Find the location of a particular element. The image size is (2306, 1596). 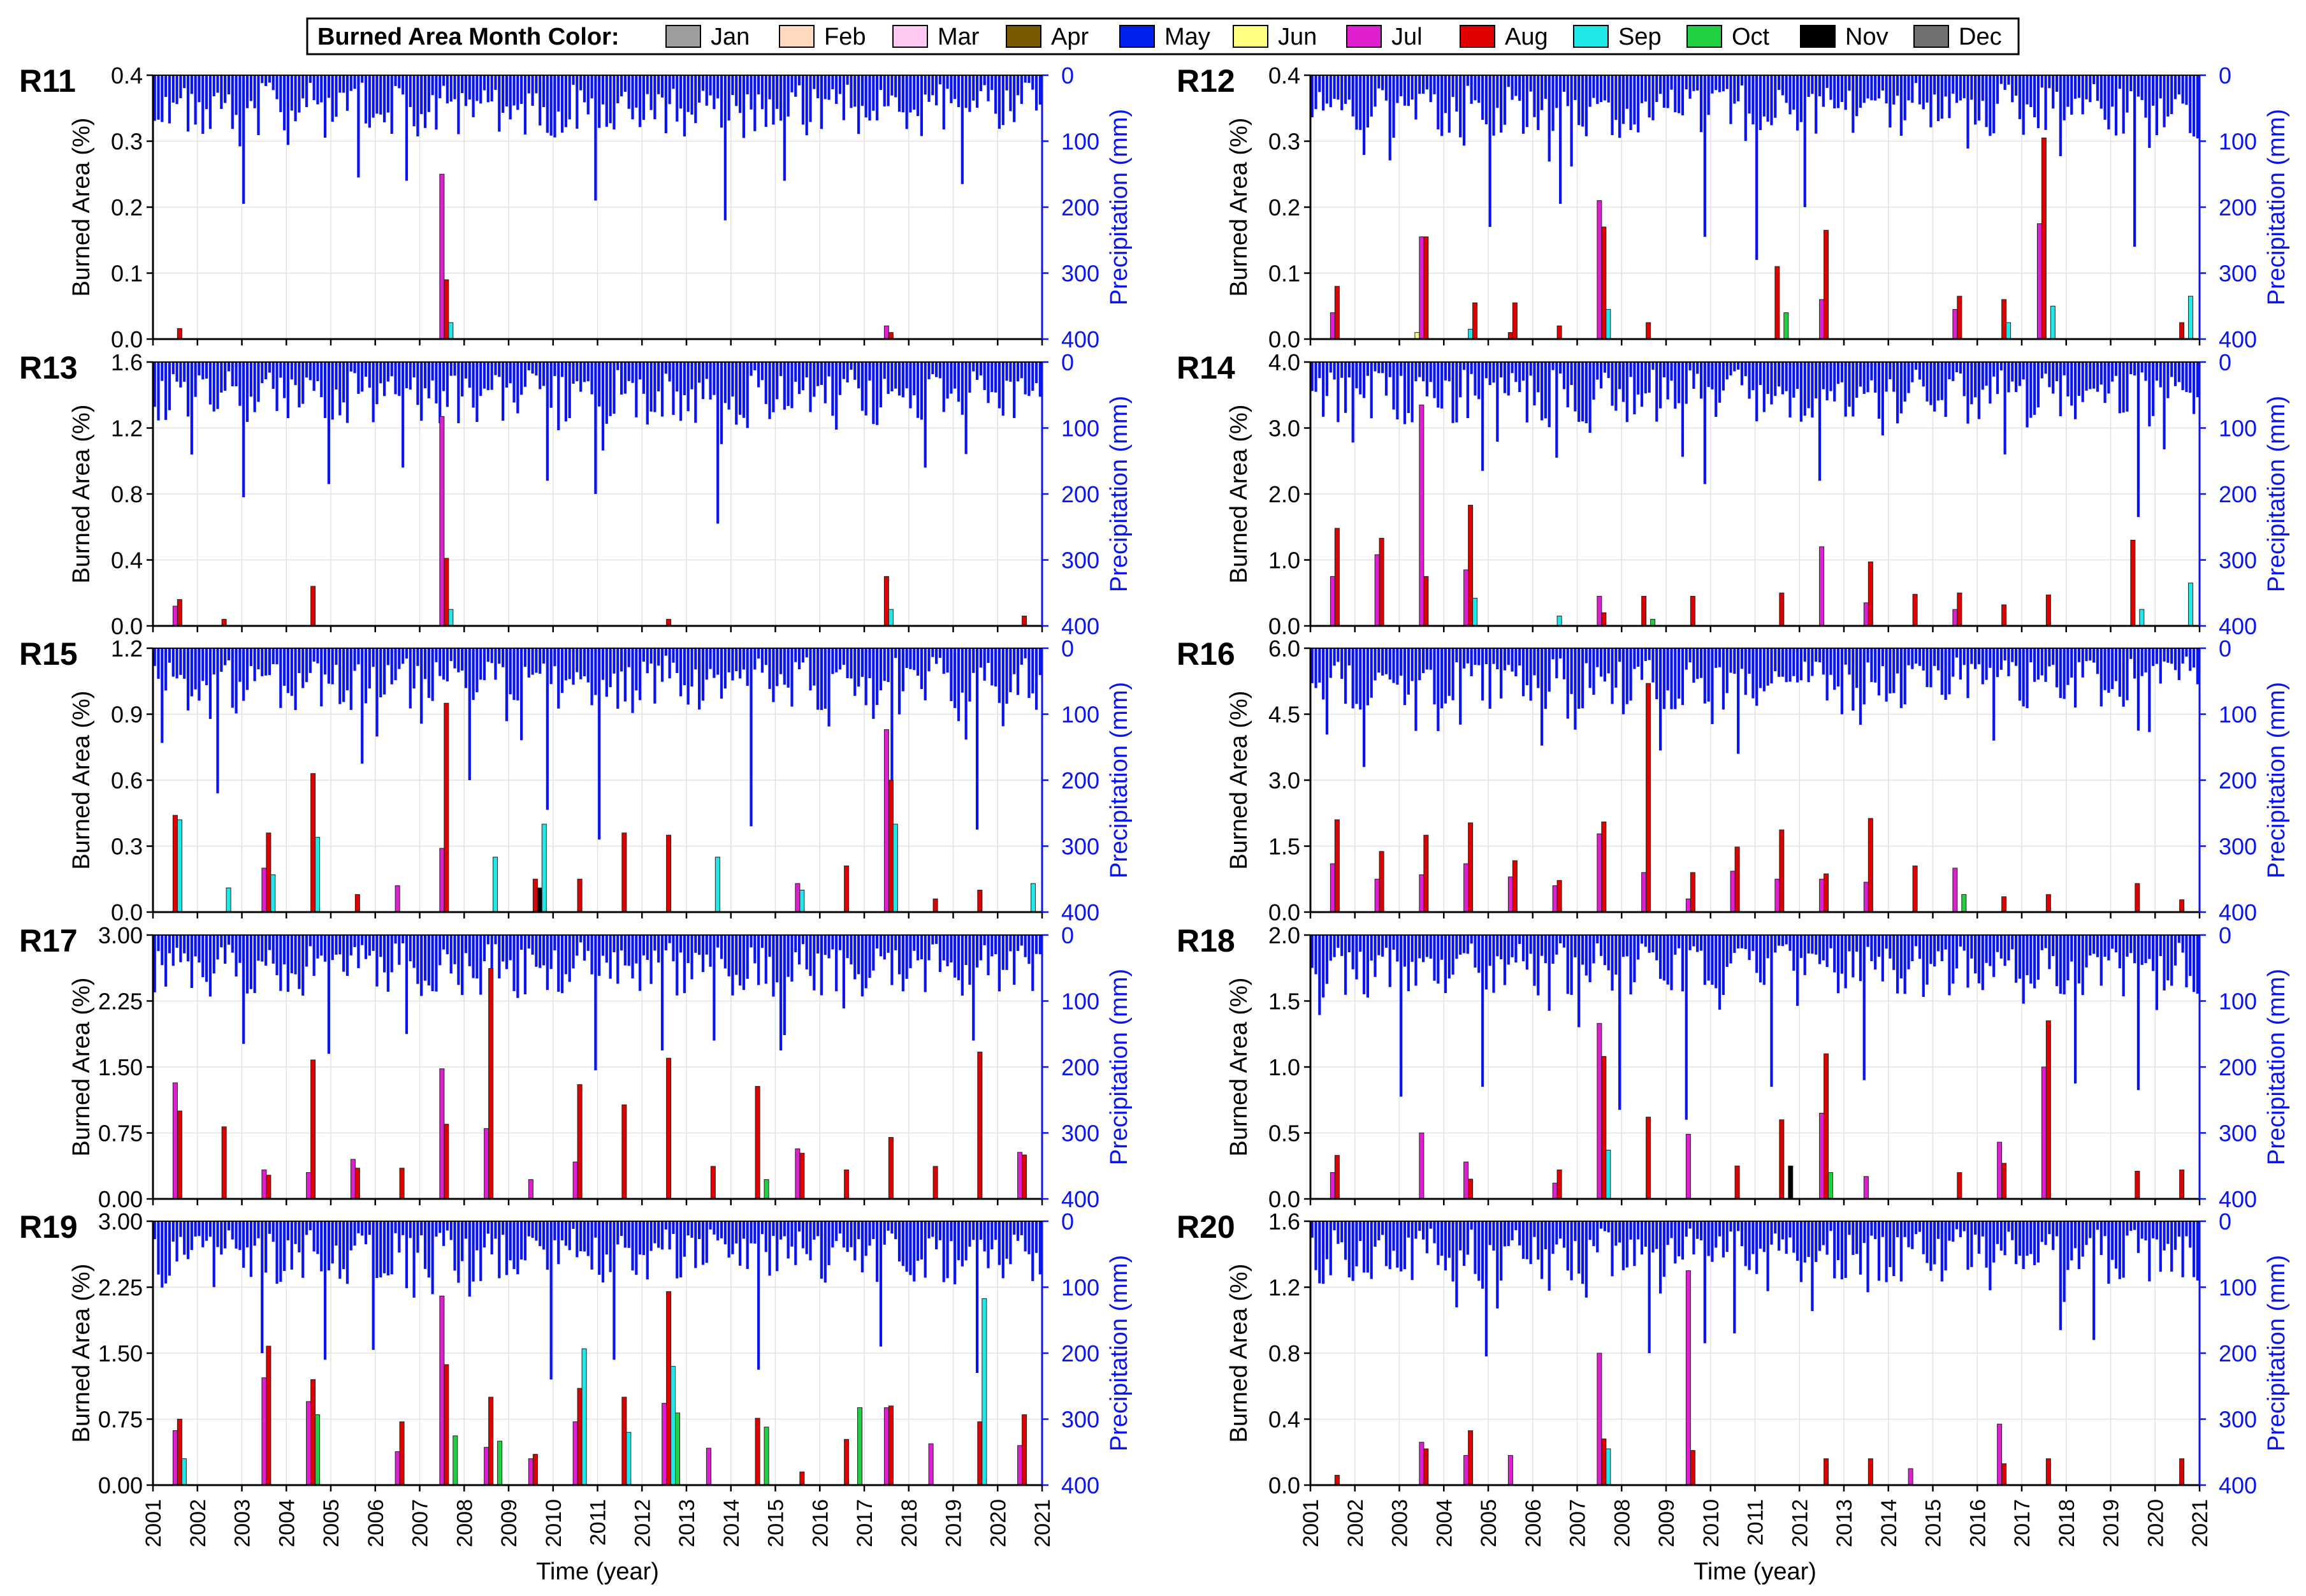

burned-bar-sep is located at coordinates (1033, 898).